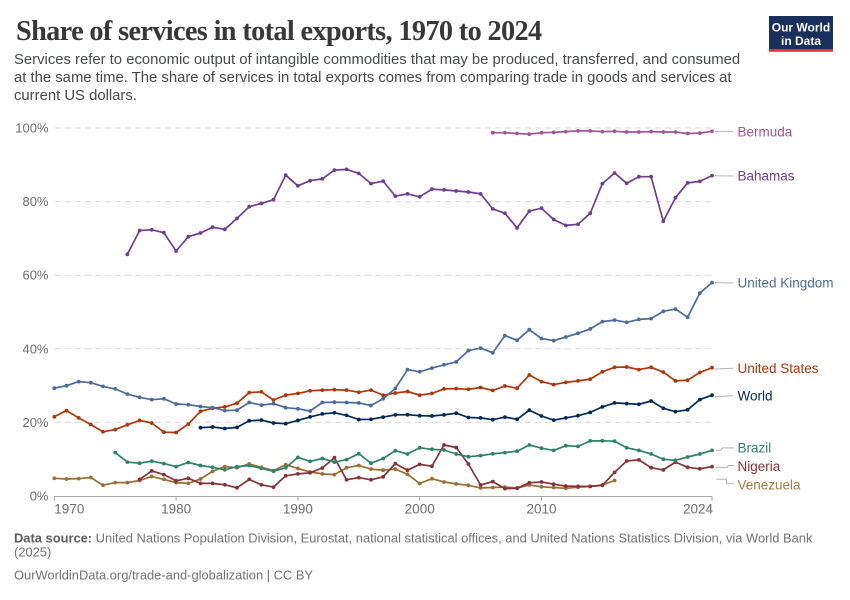 The width and height of the screenshot is (850, 600). I want to click on svg-text: Nigeria, so click(759, 466).